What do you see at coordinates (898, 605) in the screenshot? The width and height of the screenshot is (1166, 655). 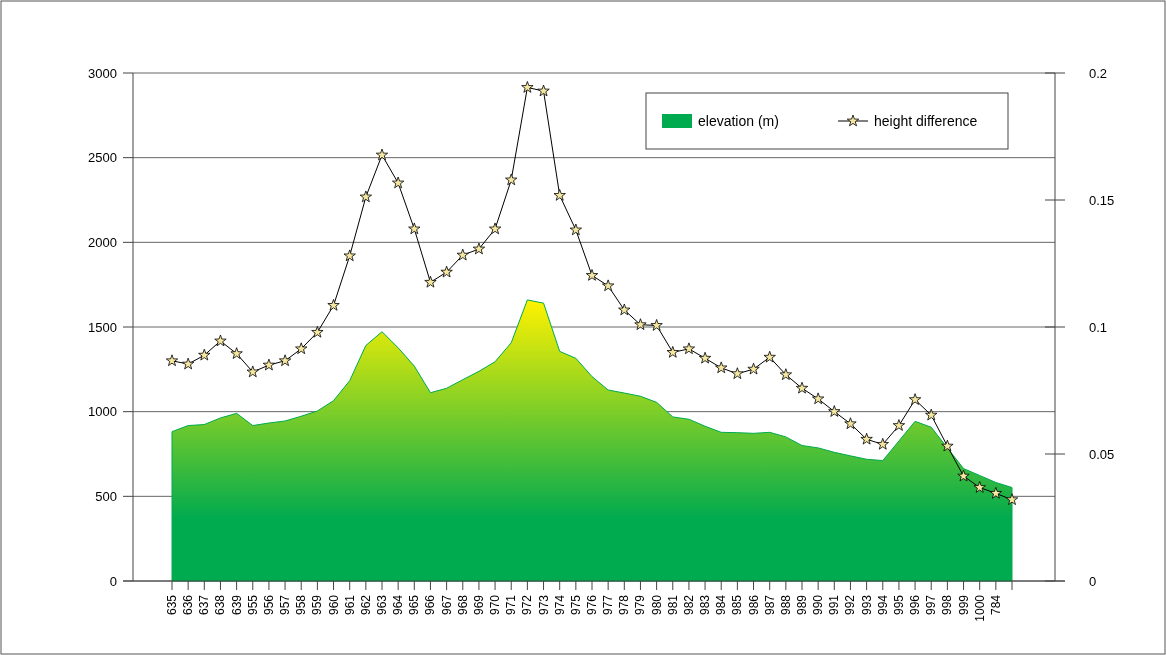 I see `x-tick-label: 995` at bounding box center [898, 605].